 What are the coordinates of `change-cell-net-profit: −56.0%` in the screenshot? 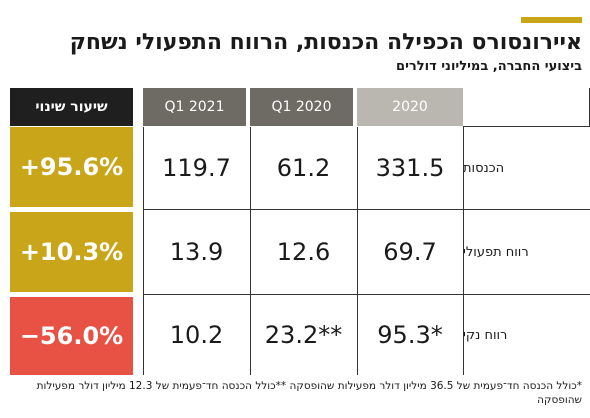 It's located at (71, 336).